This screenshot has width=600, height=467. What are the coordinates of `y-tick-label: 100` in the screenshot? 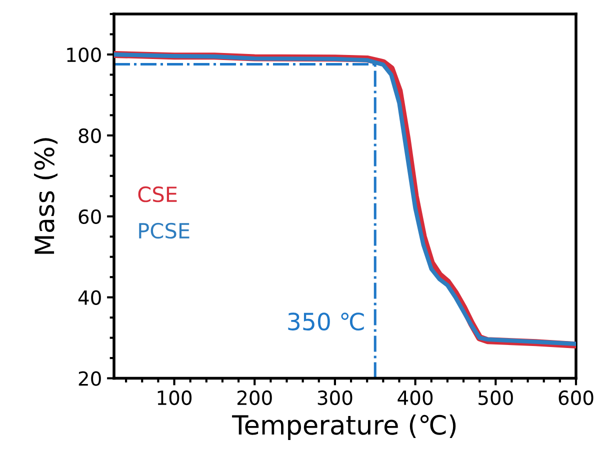 It's located at (84, 54).